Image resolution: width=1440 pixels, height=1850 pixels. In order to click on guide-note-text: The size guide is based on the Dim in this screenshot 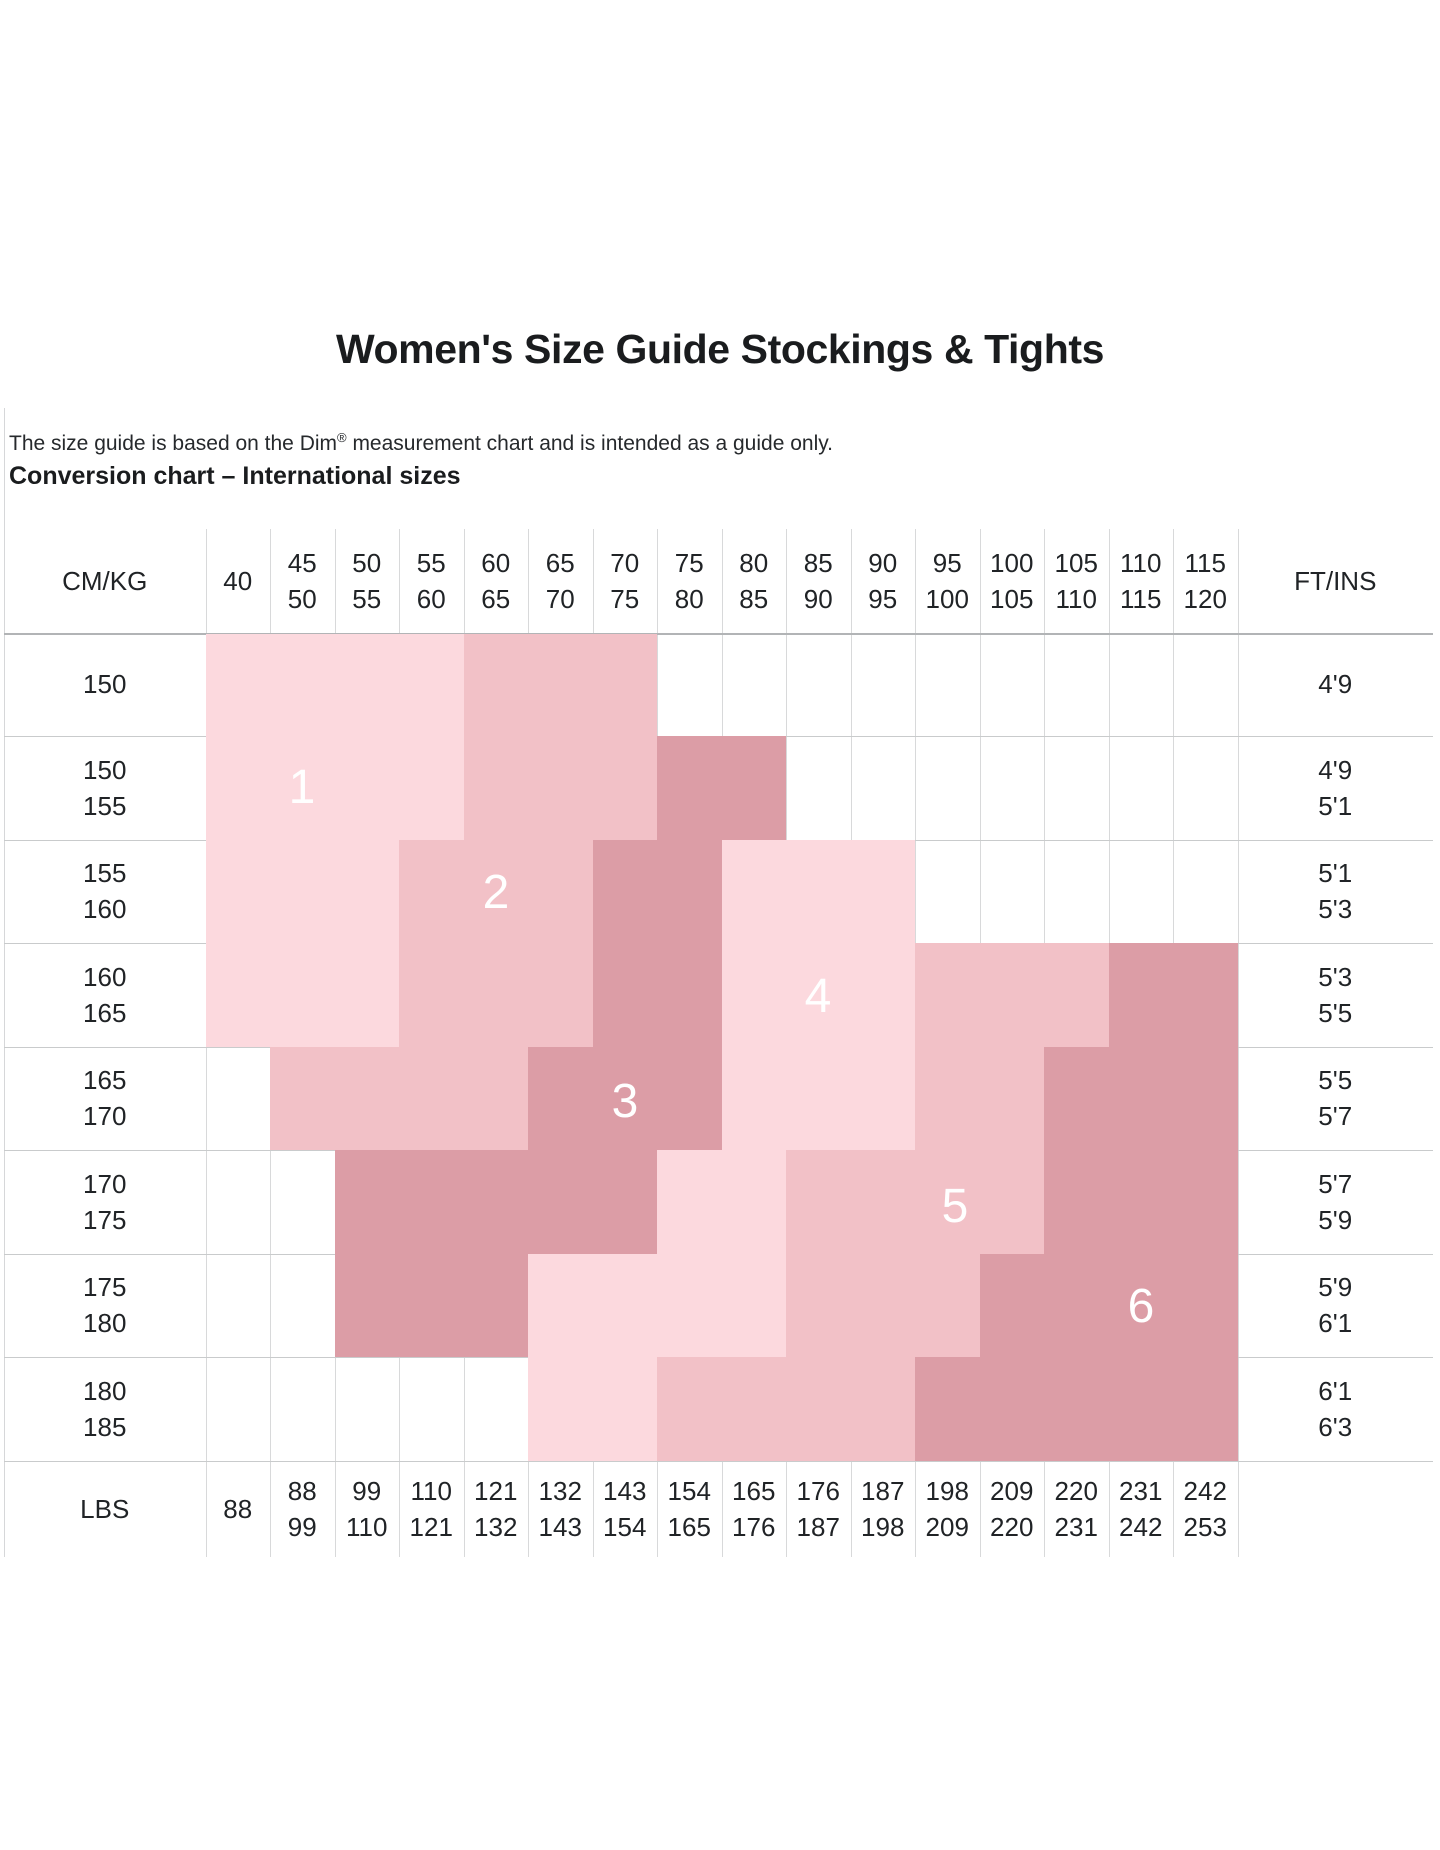, I will do `click(173, 443)`.